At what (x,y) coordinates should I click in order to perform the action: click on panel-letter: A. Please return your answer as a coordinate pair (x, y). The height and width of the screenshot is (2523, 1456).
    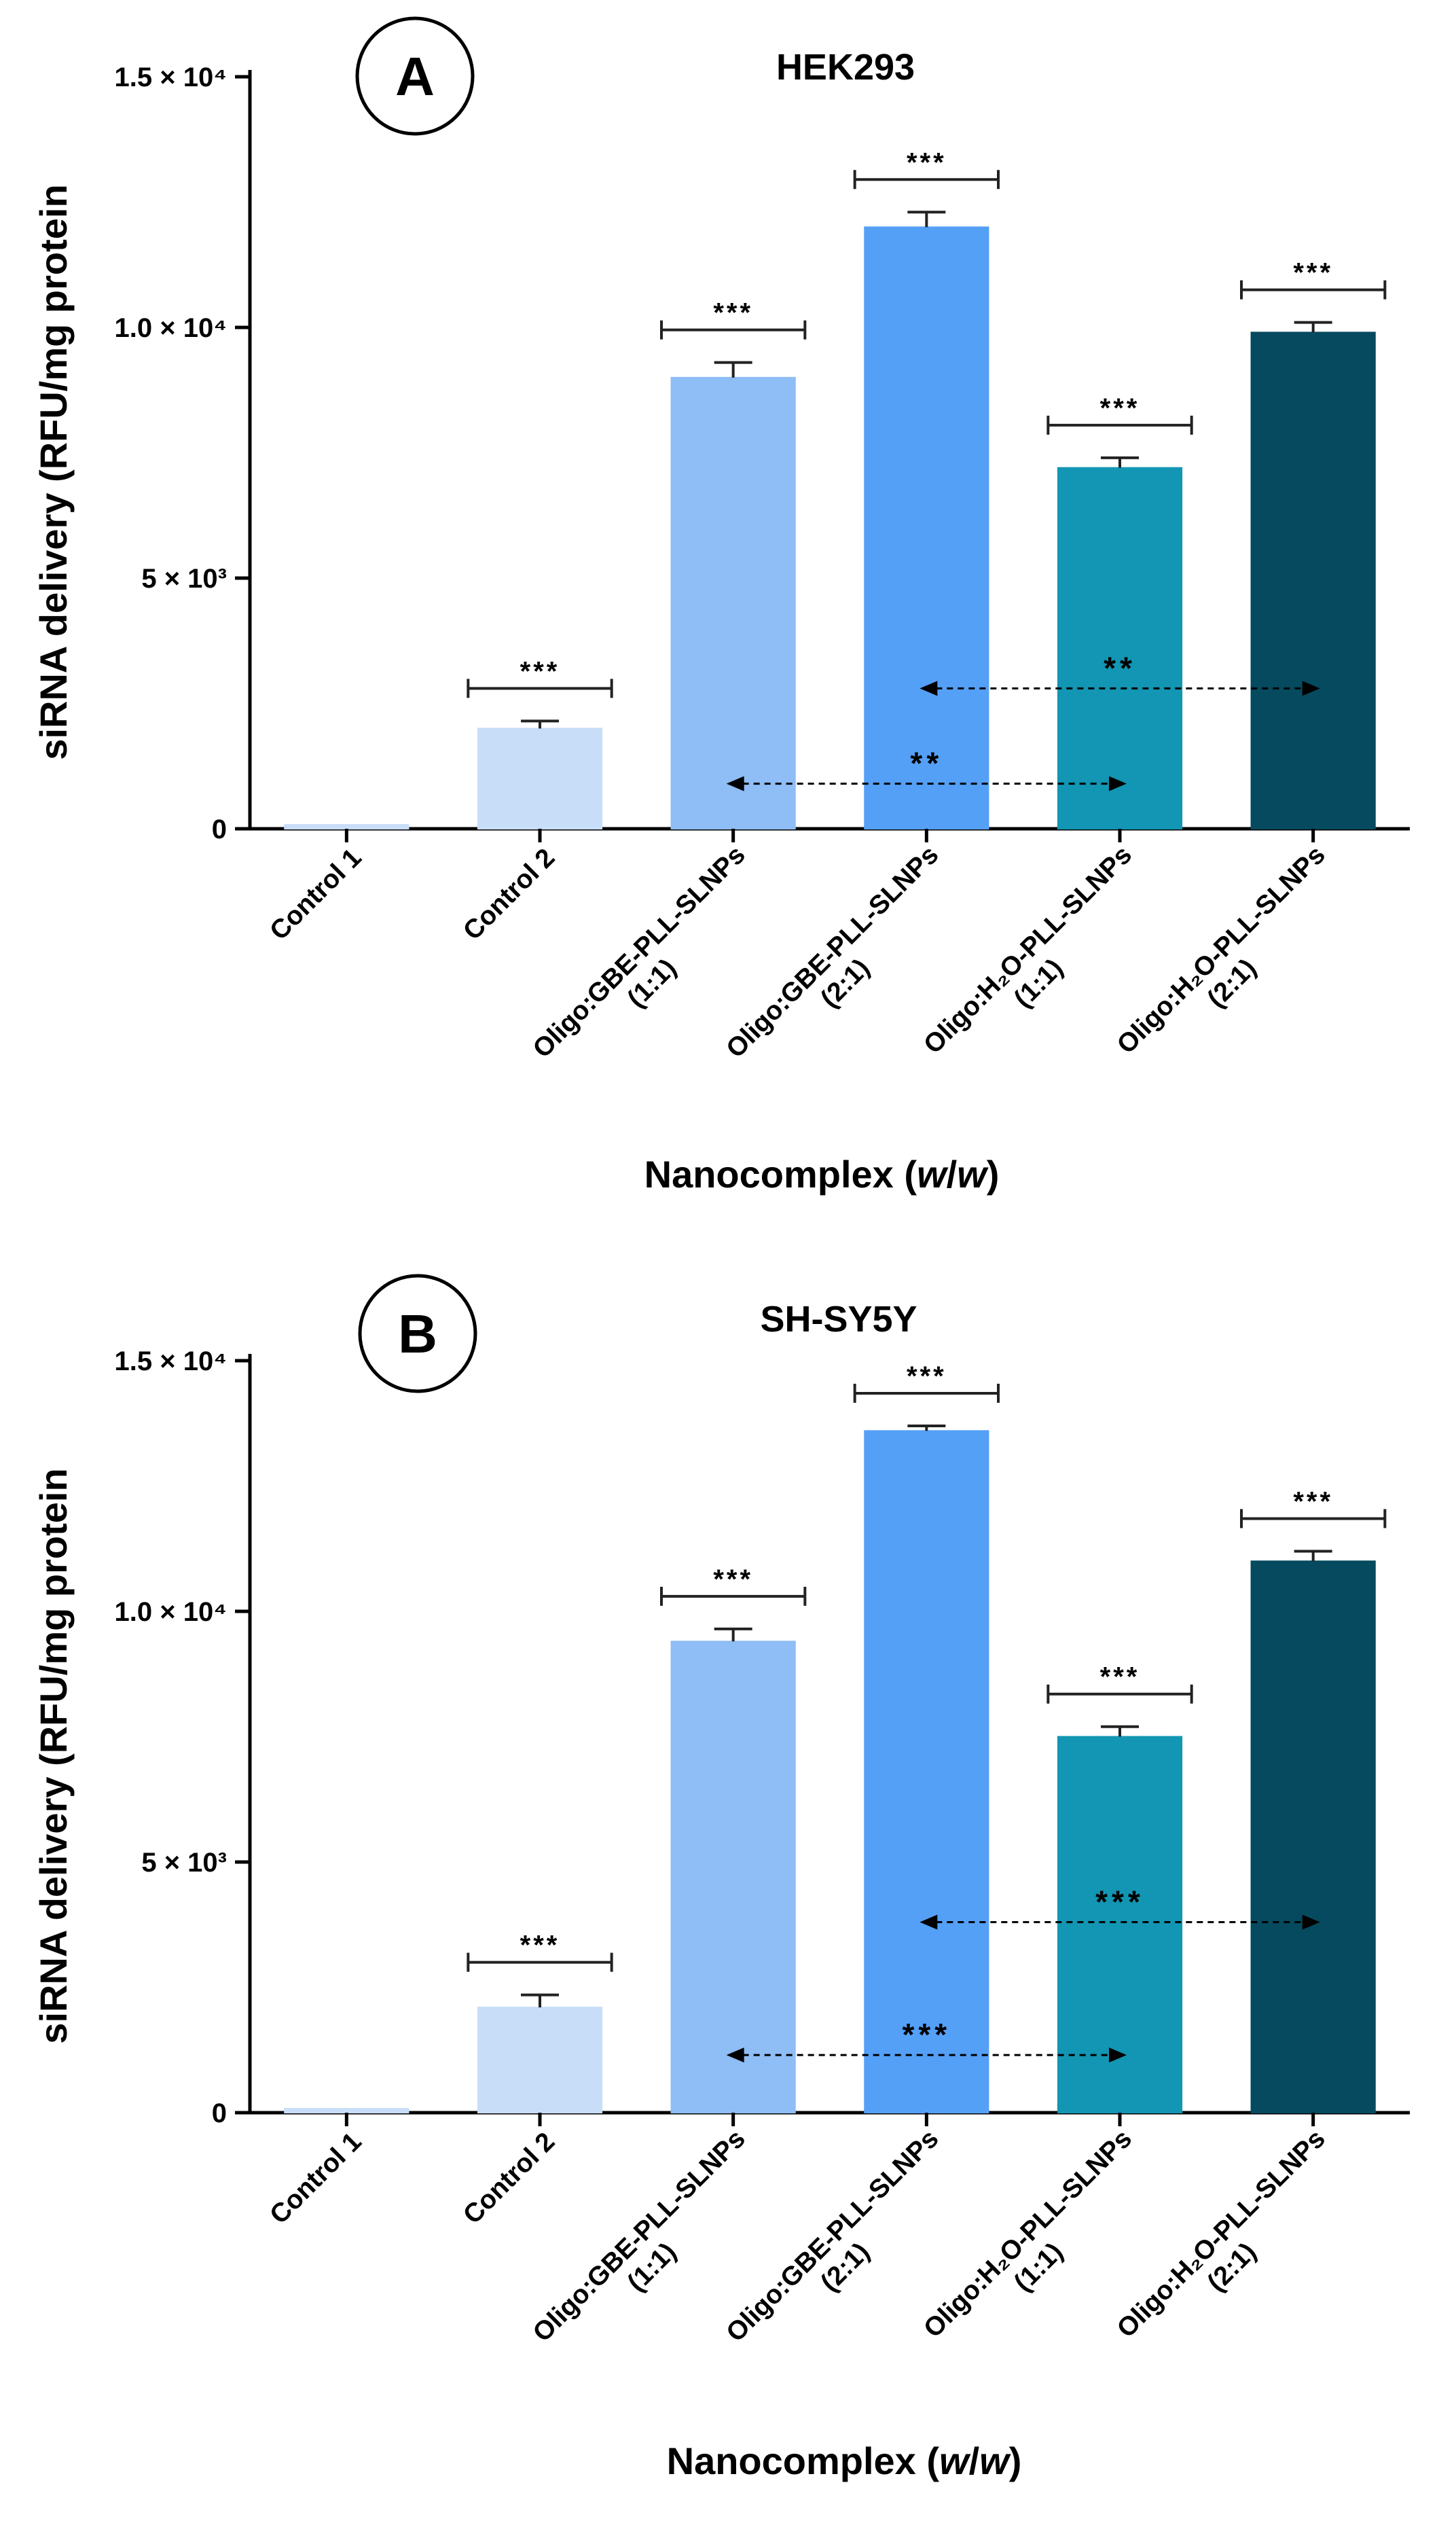
    Looking at the image, I should click on (415, 76).